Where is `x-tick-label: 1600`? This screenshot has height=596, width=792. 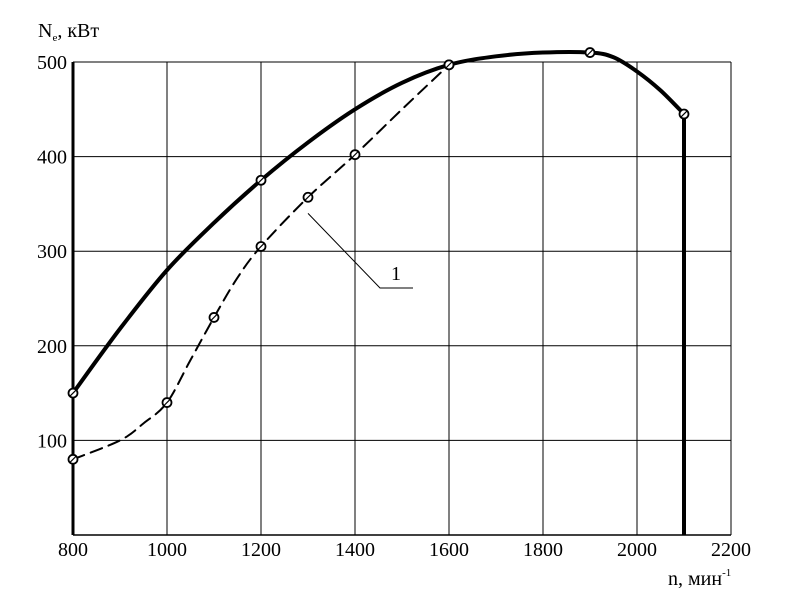 x-tick-label: 1600 is located at coordinates (449, 550).